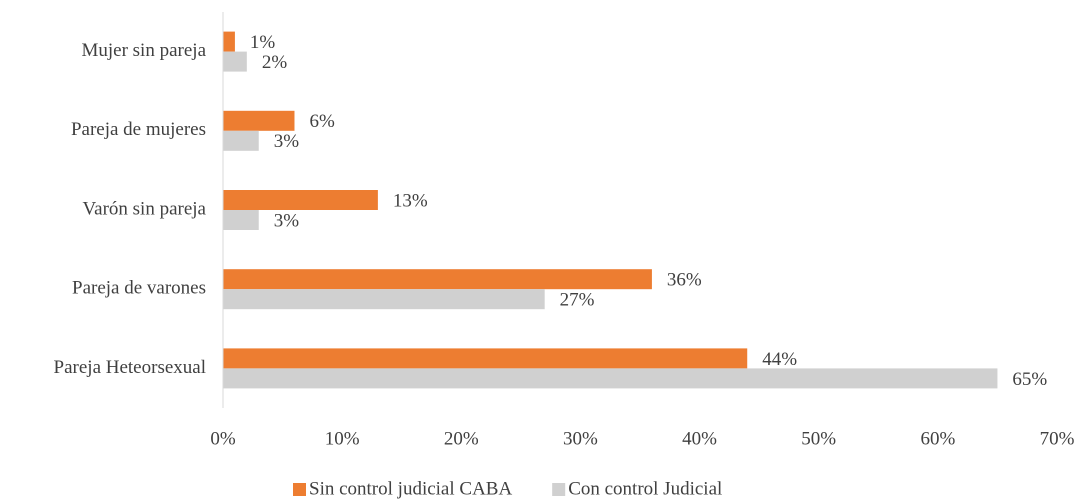  Describe the element at coordinates (138, 129) in the screenshot. I see `y-tick-label: Pareja de mujeres` at that location.